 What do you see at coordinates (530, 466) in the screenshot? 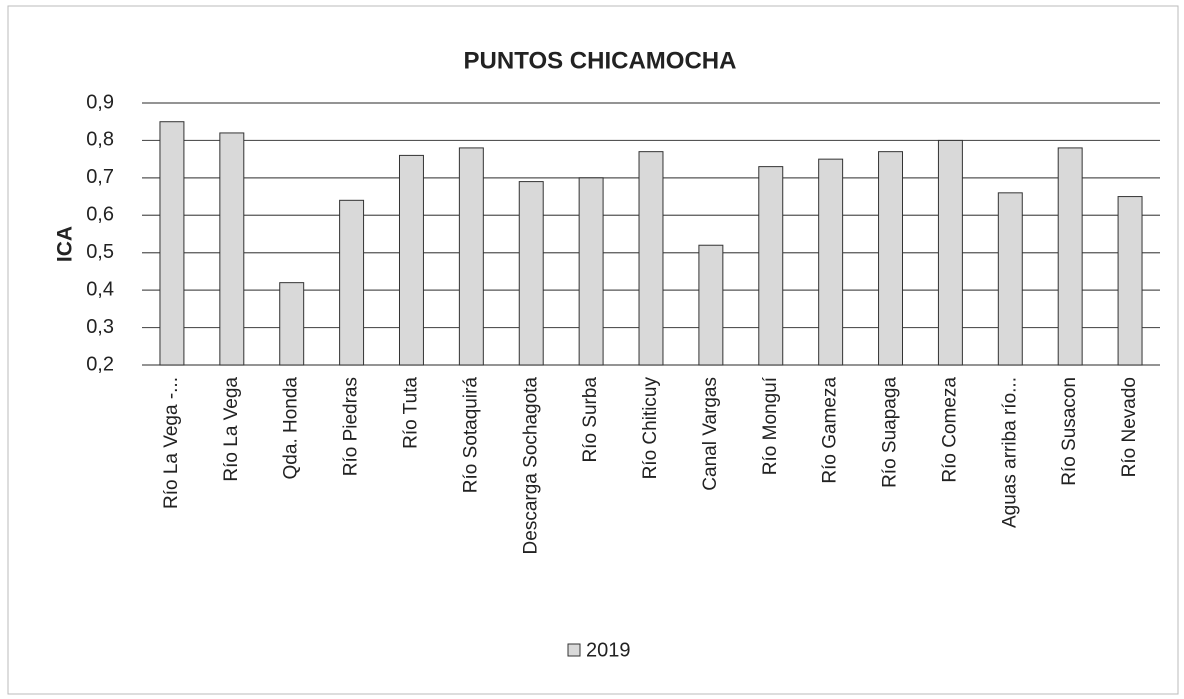
I see `x-tick-label: Descarga Sochagota` at bounding box center [530, 466].